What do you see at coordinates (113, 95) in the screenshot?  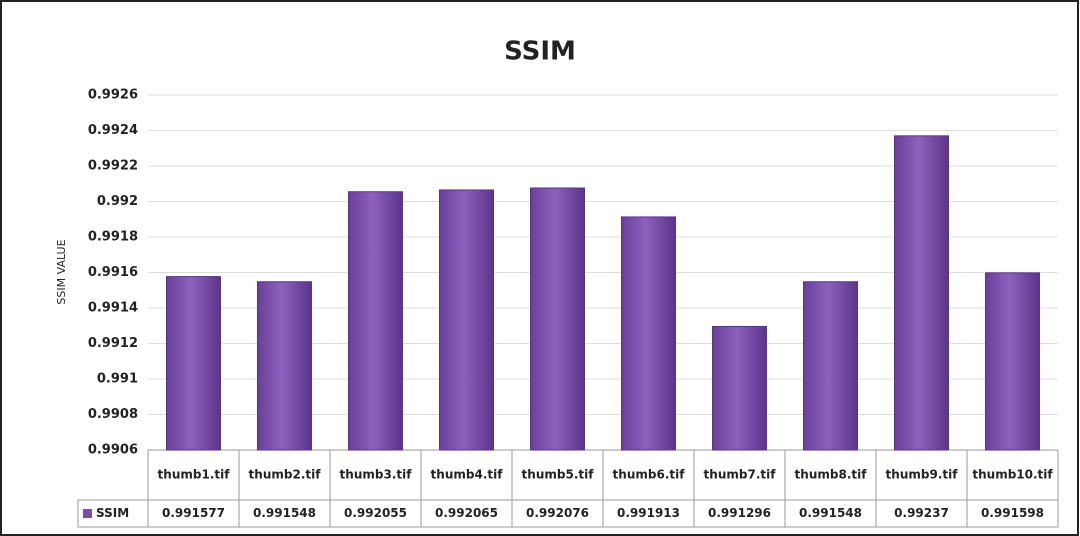 I see `y-tick-label: 0.9926` at bounding box center [113, 95].